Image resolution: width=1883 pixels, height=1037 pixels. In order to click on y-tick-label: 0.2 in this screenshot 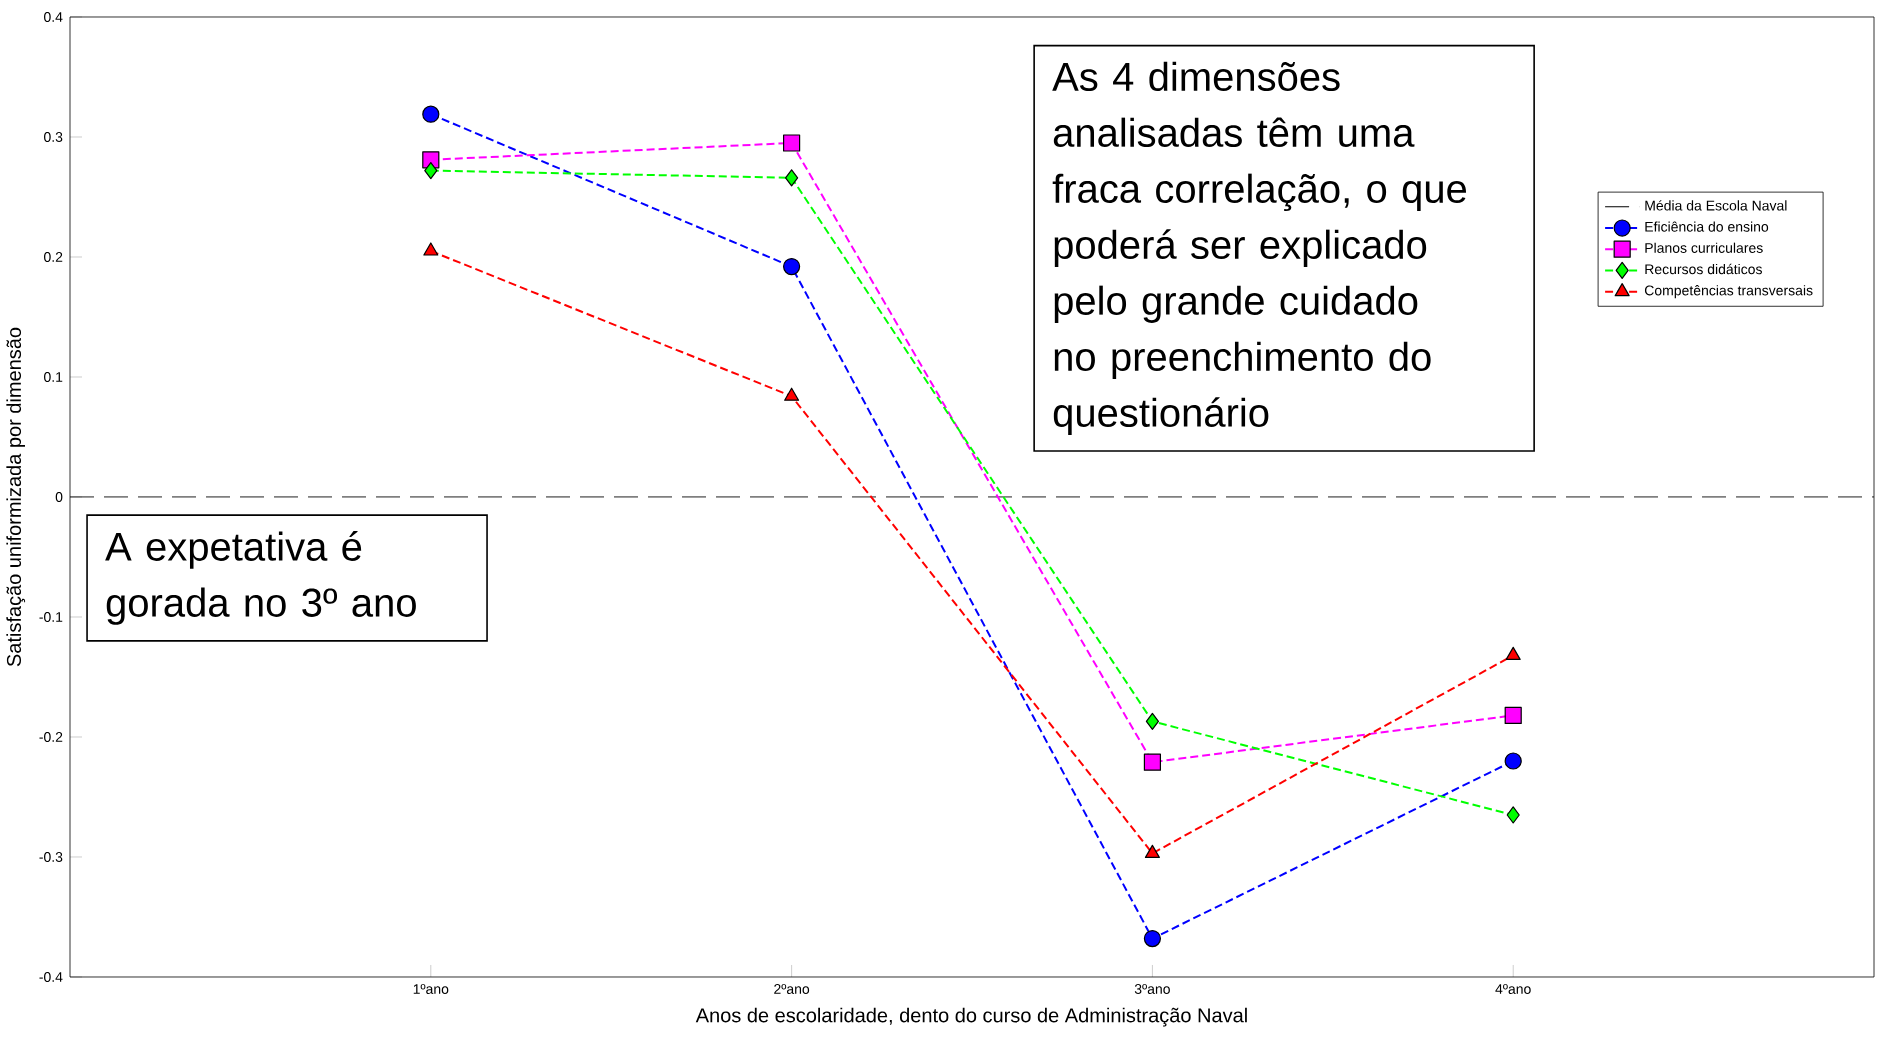, I will do `click(53, 257)`.